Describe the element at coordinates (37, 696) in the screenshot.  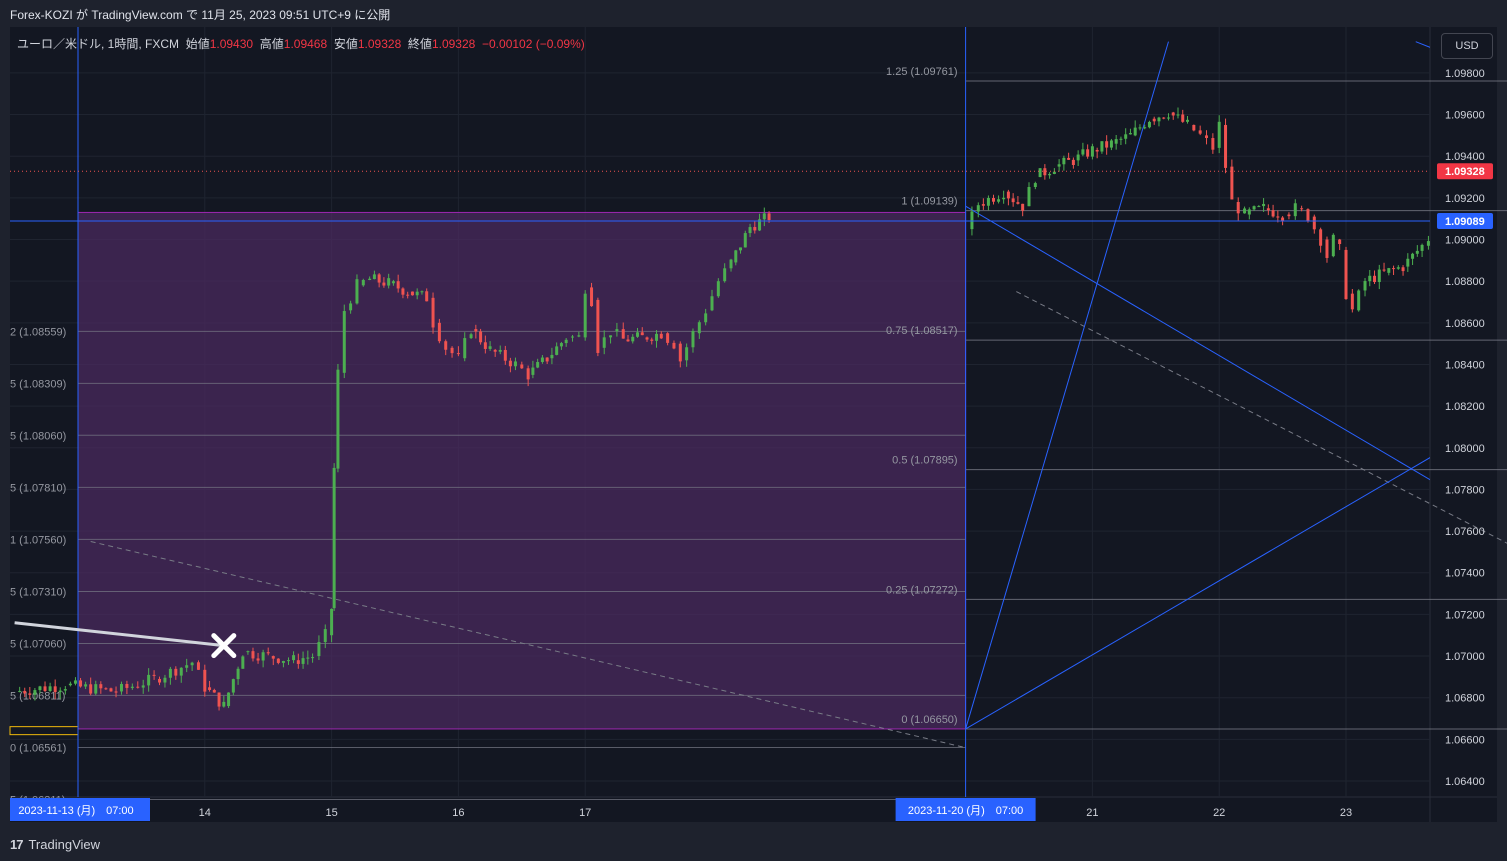
I see `fib-left-level-label: 5 (1.06811)` at that location.